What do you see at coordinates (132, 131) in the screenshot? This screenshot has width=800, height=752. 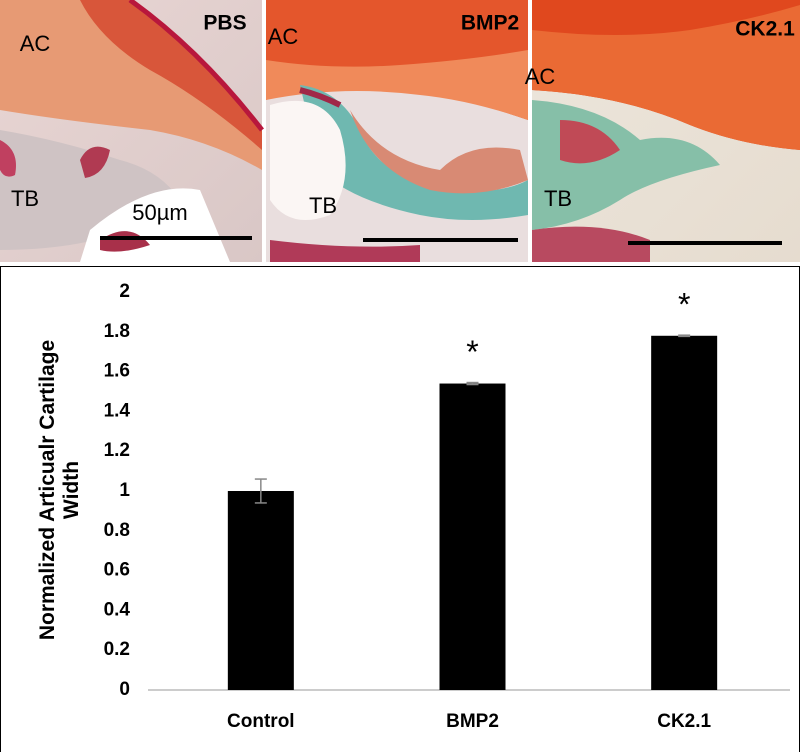 I see `panel-pbs` at bounding box center [132, 131].